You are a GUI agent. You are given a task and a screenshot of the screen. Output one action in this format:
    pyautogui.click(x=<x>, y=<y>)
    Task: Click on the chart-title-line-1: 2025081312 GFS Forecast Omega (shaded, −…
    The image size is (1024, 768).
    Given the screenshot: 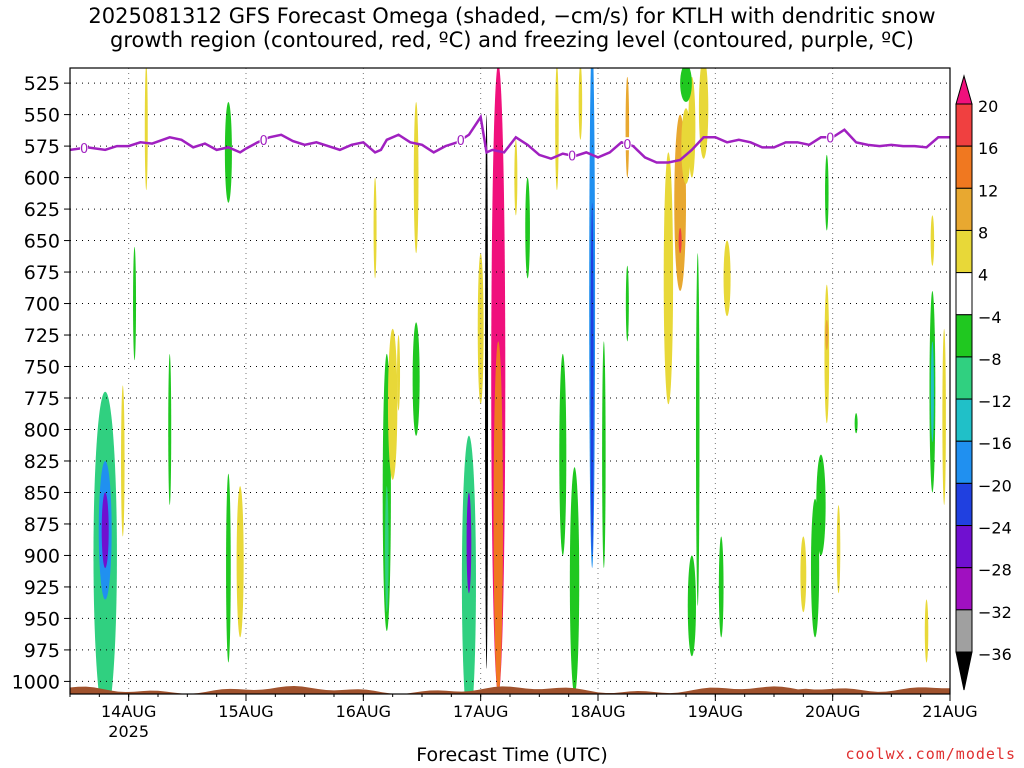 What is the action you would take?
    pyautogui.click(x=512, y=16)
    